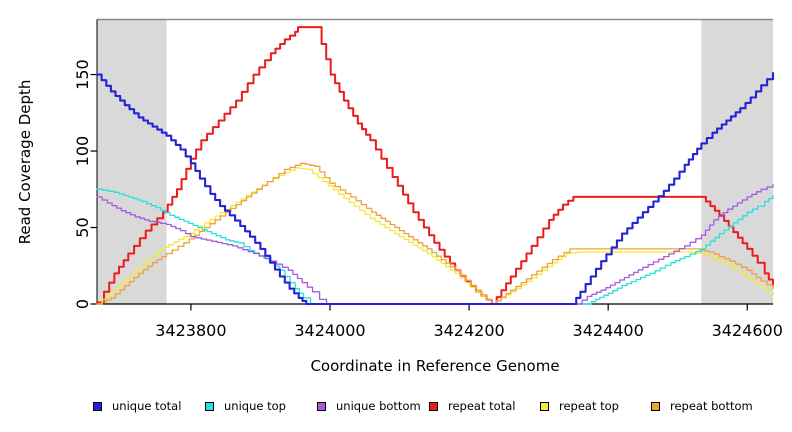 This screenshot has height=432, width=792. I want to click on legend-item-repeat-bottom: repeat bottom, so click(702, 406).